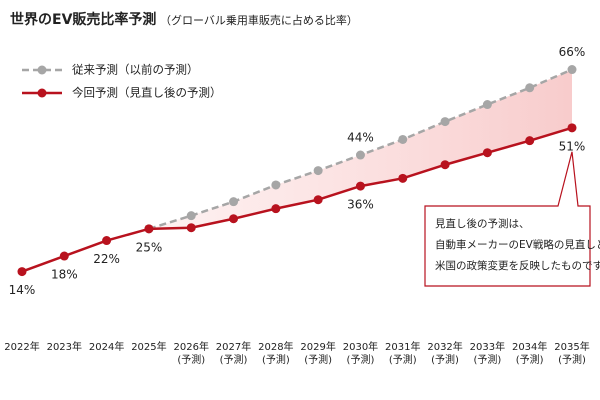 The height and width of the screenshot is (400, 600). Describe the element at coordinates (233, 346) in the screenshot. I see `x-tick-label: 2027年` at that location.